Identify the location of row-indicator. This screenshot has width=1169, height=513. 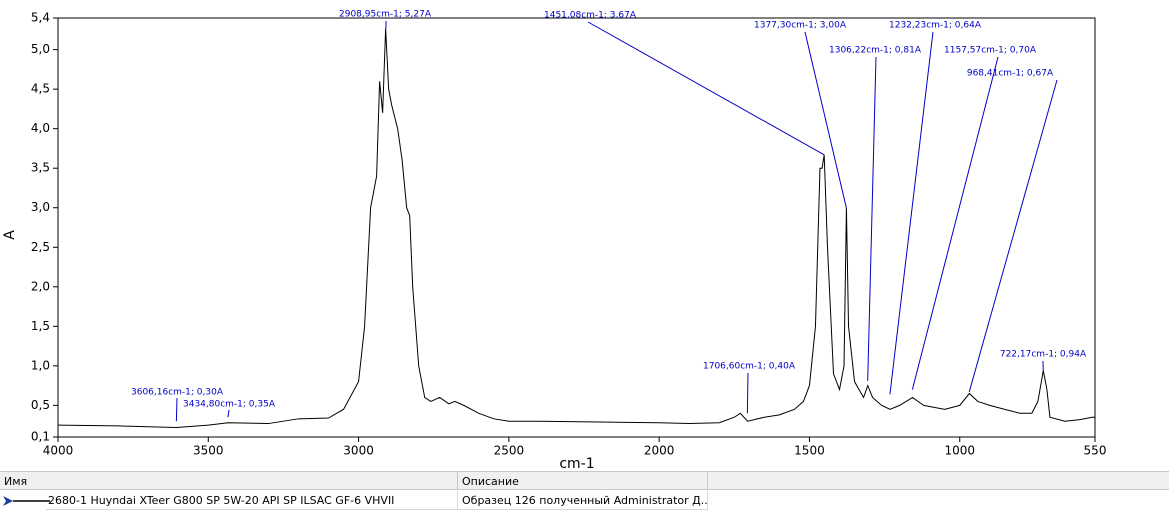
(26, 501).